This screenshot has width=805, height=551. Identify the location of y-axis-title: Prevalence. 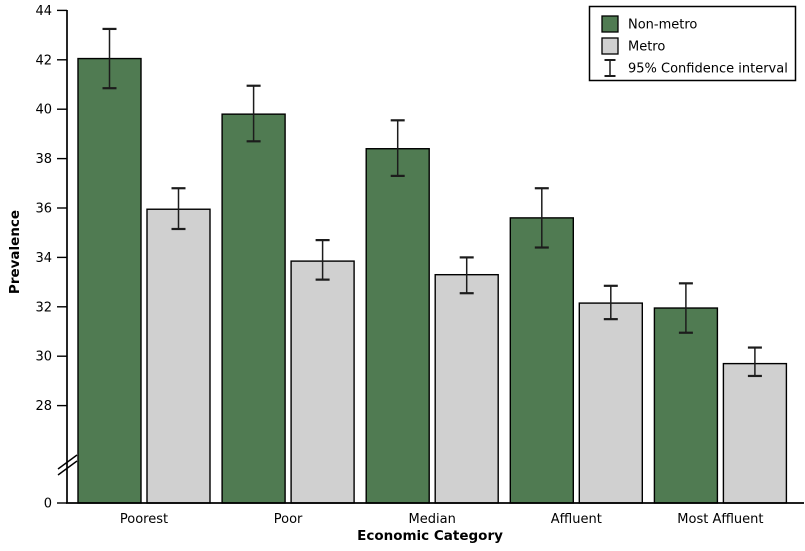
(15, 252).